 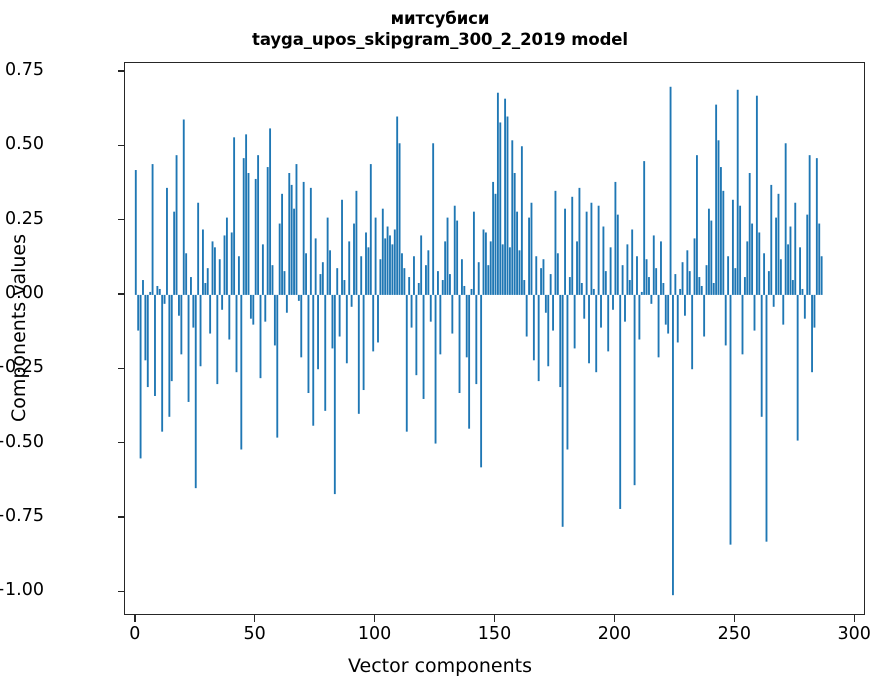 I want to click on chart-title: митсубиси, so click(x=440, y=18).